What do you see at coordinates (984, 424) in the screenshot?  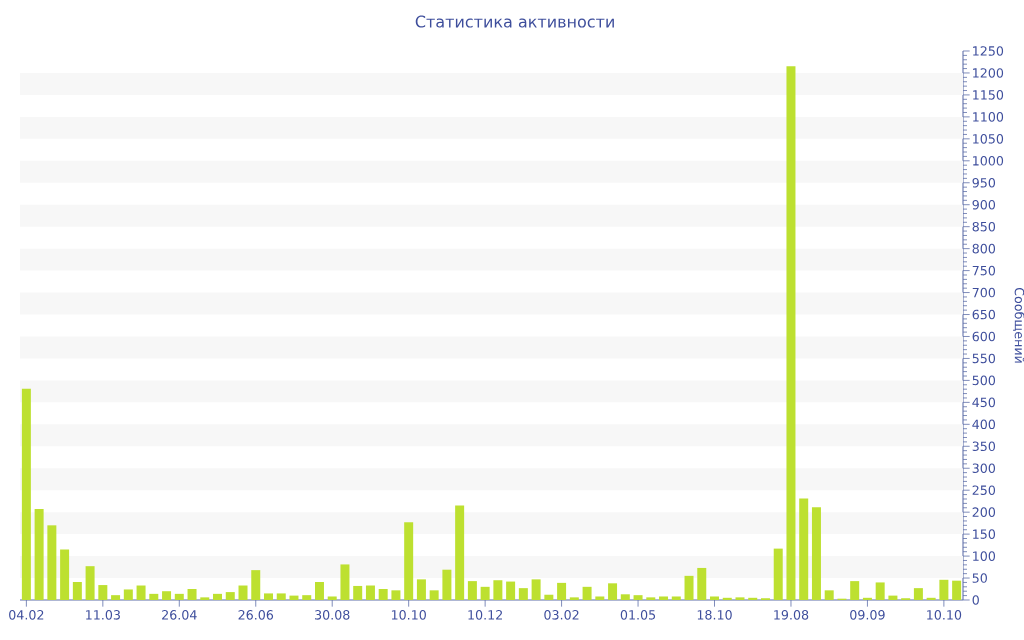 I see `y-tick-label: 400` at bounding box center [984, 424].